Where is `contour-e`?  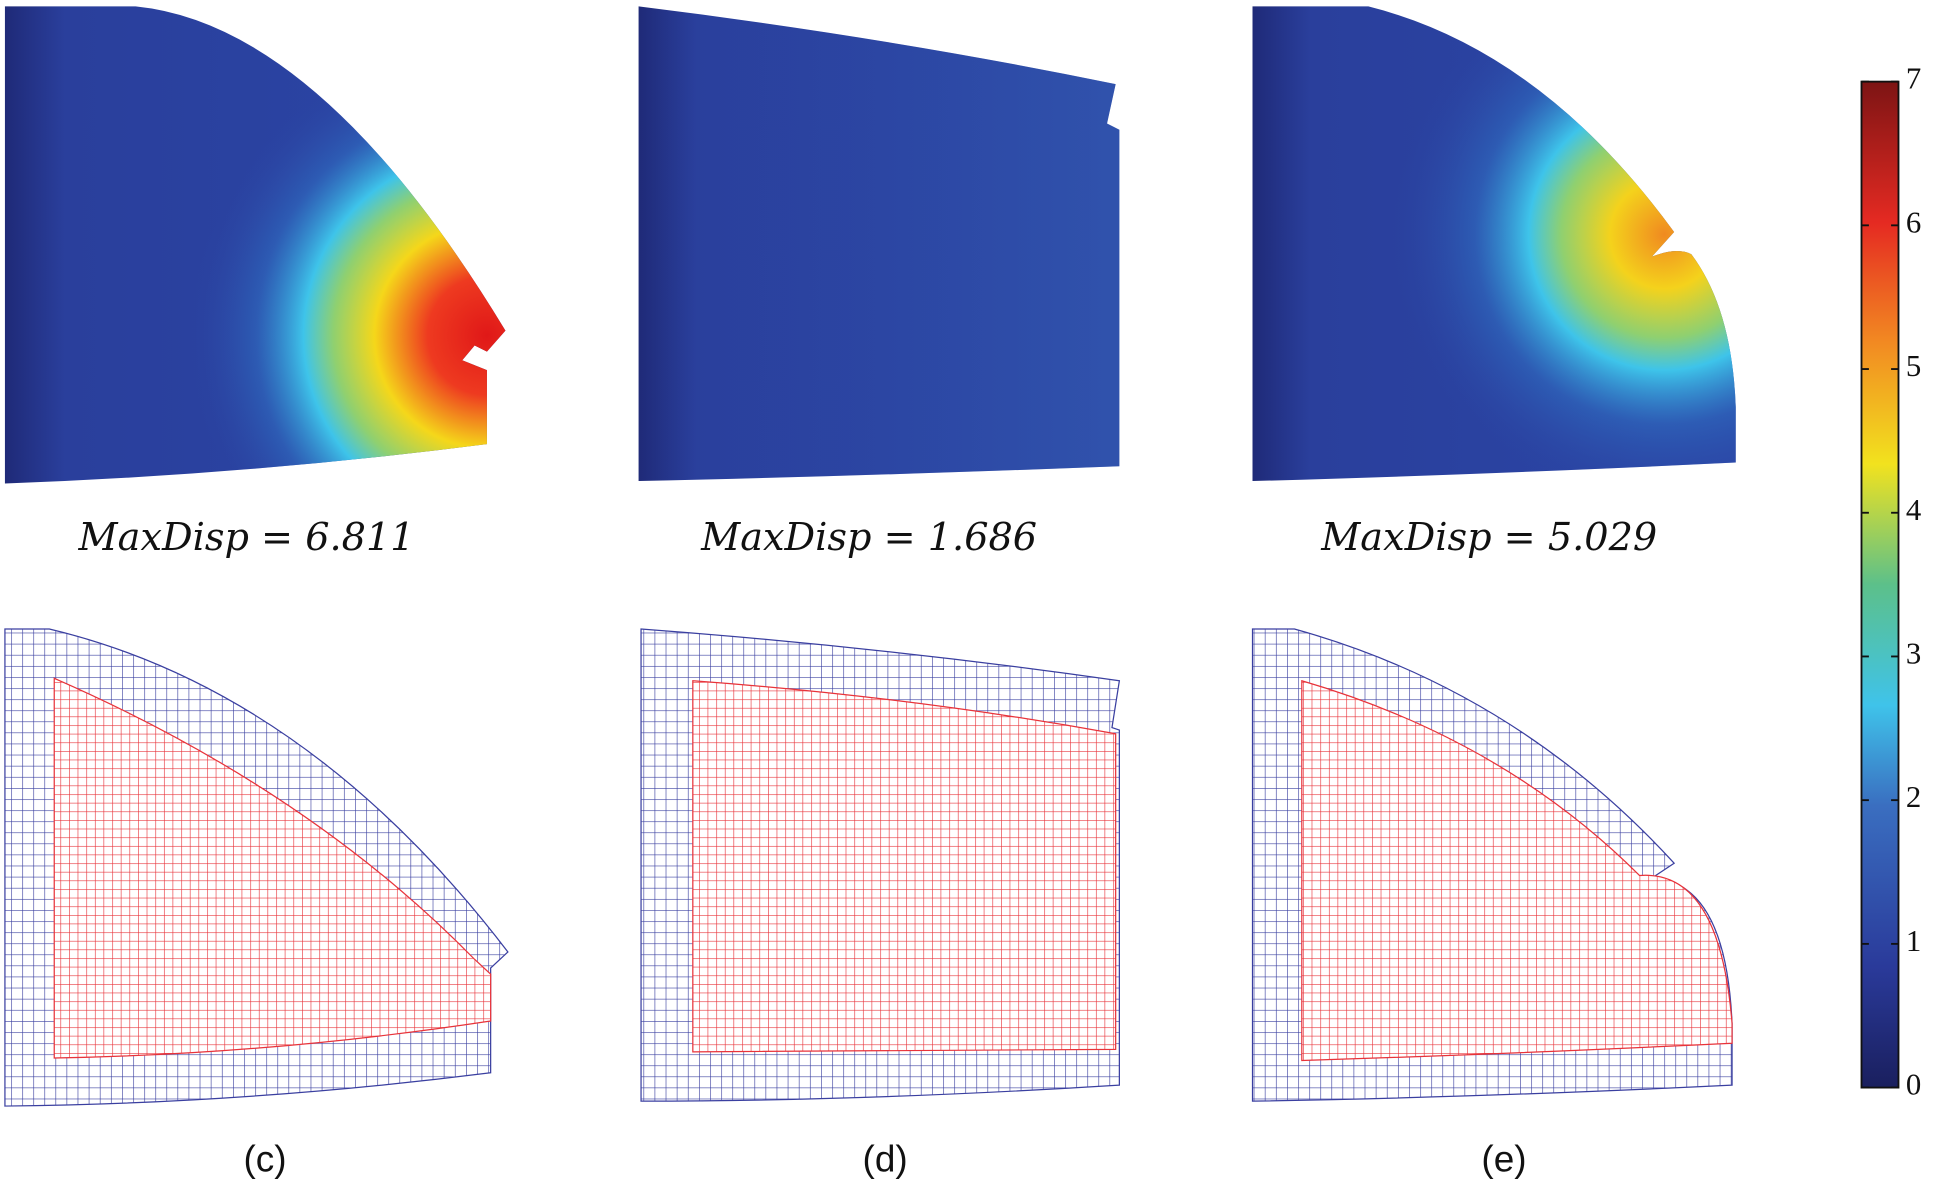
contour-e is located at coordinates (1494, 244).